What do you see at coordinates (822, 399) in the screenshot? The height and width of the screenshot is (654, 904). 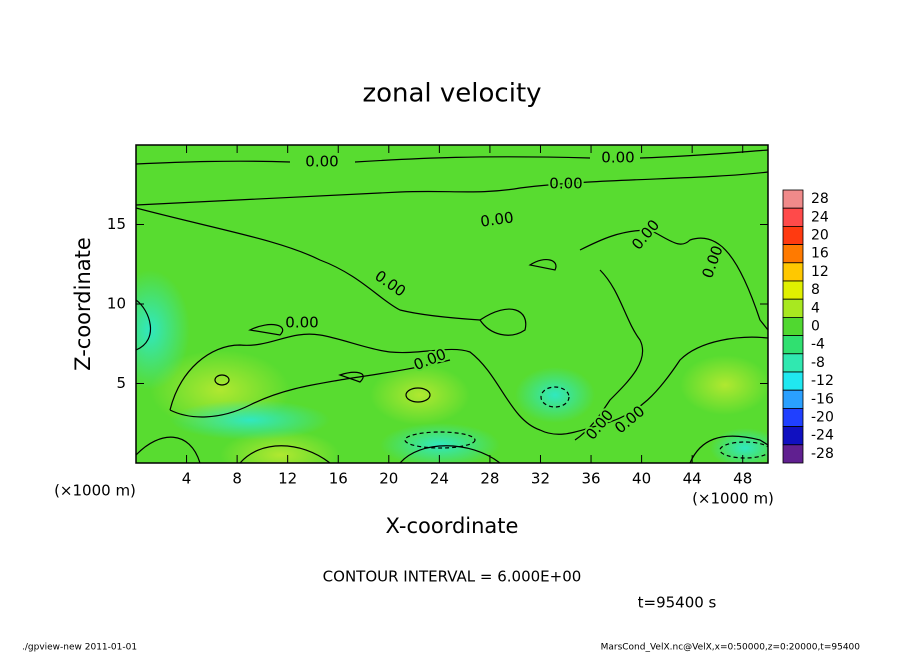 I see `colorbar-label: -16` at bounding box center [822, 399].